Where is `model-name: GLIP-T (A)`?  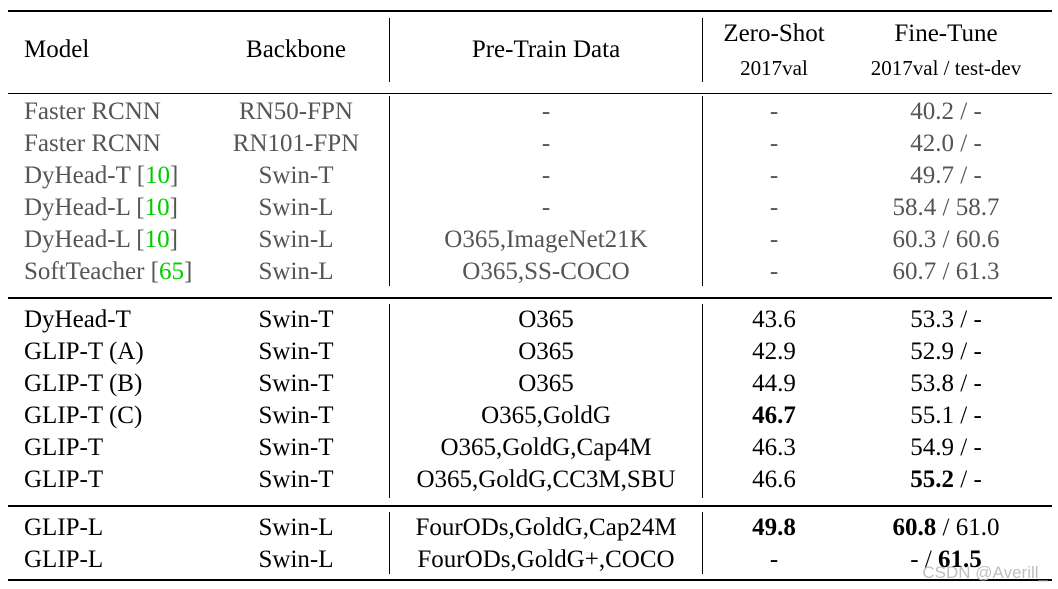 model-name: GLIP-T (A) is located at coordinates (84, 351).